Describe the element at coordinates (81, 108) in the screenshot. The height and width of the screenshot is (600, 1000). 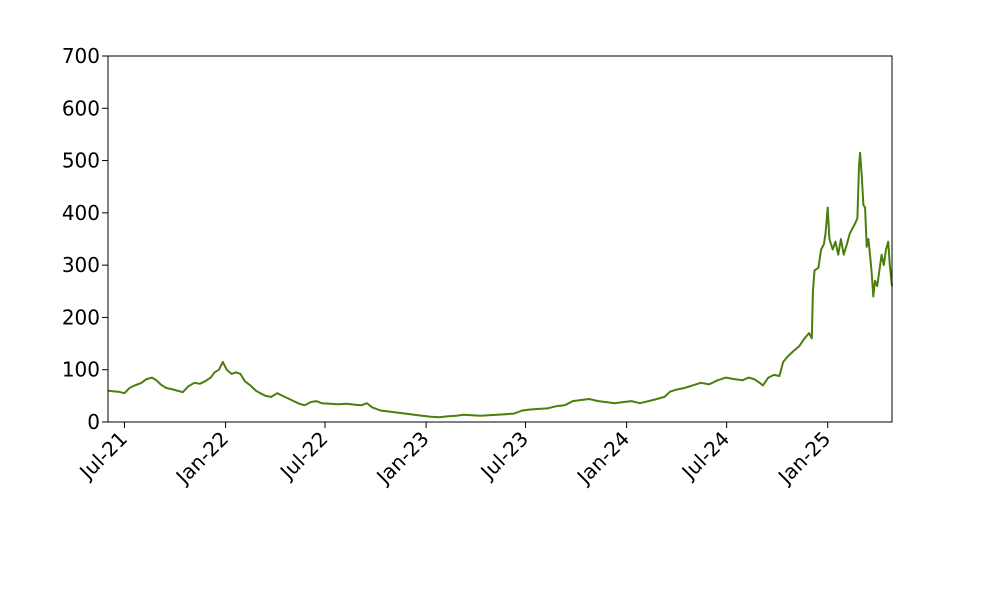
I see `y-tick-label: 600` at that location.